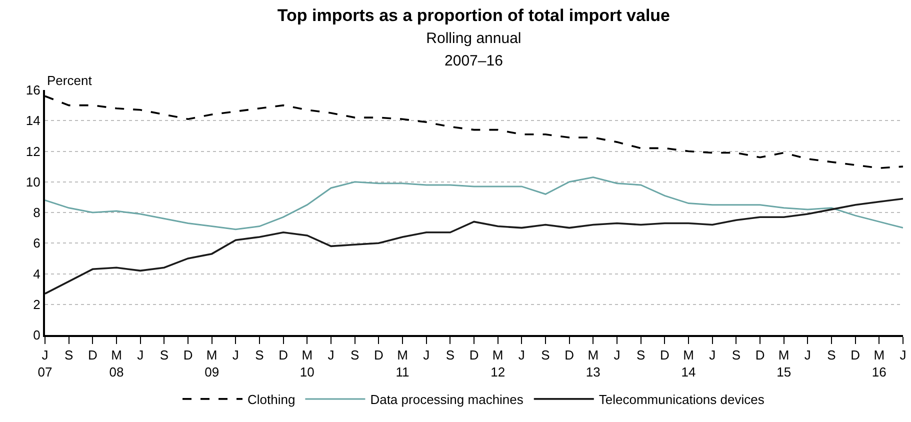 The height and width of the screenshot is (422, 911). Describe the element at coordinates (784, 364) in the screenshot. I see `x-tick-label: M 15` at that location.